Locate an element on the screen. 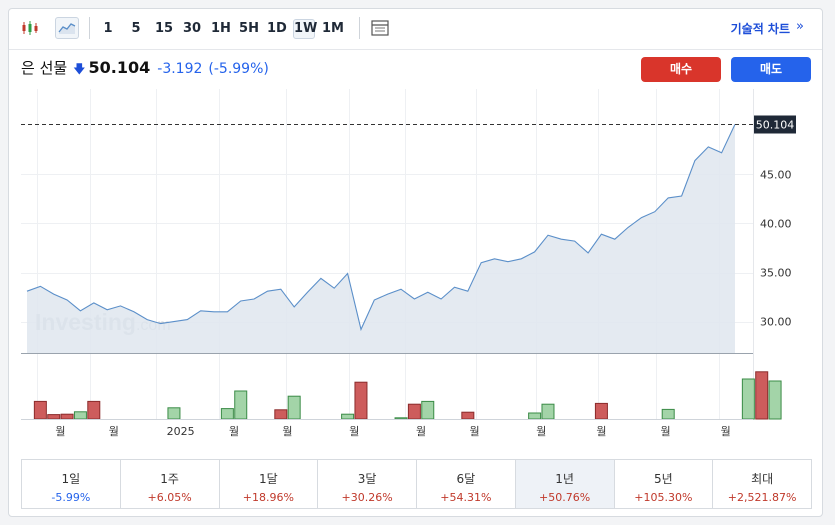 Image resolution: width=835 pixels, height=525 pixels. period-label: 3달 is located at coordinates (367, 479).